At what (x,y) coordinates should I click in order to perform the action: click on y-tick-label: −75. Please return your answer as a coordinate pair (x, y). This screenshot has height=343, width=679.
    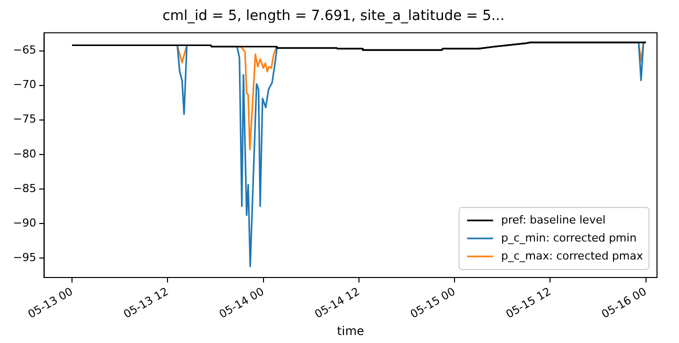
    Looking at the image, I should click on (24, 119).